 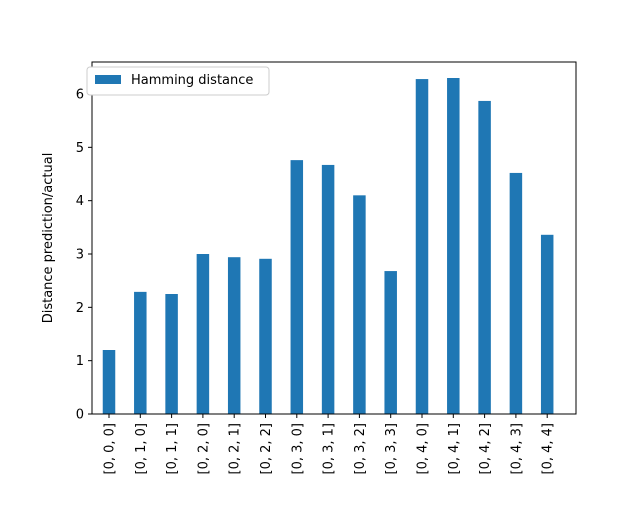 I want to click on x-tick-label: [0, 1, 1], so click(x=172, y=449).